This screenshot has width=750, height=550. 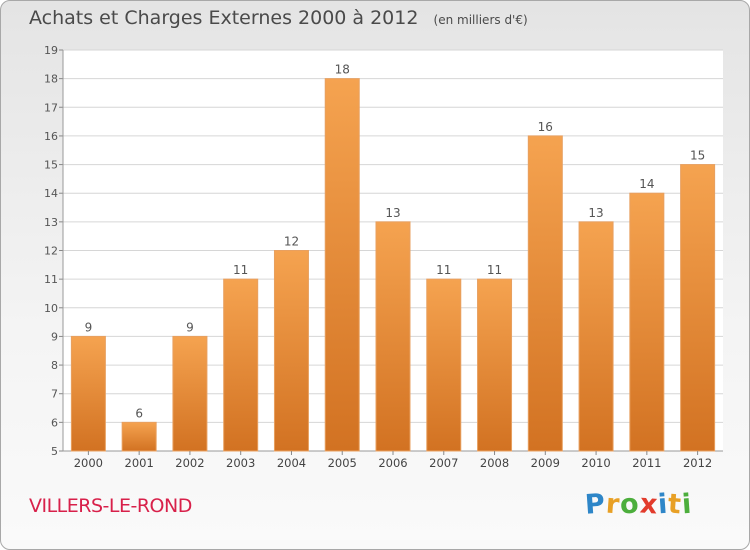 What do you see at coordinates (189, 463) in the screenshot?
I see `x-tick-label: 2002` at bounding box center [189, 463].